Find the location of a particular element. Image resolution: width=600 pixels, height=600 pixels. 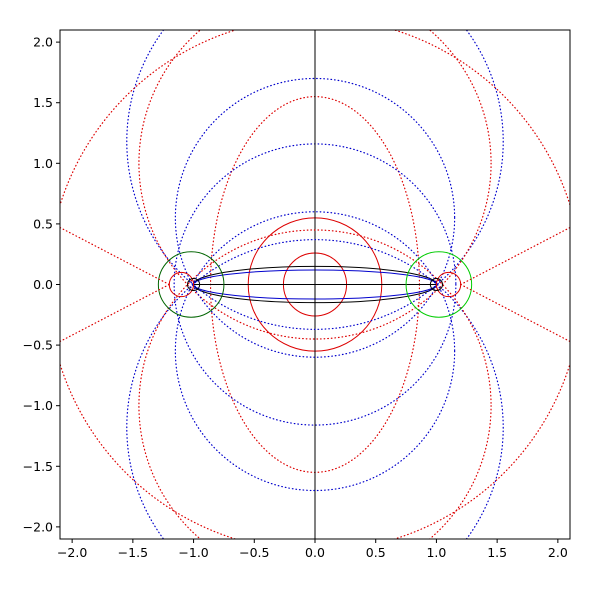

y-axis: −2.0 −1.5 −1.0 −0.5 0.0 0.5 1.0 1.5 2.0 is located at coordinates (41, 284).